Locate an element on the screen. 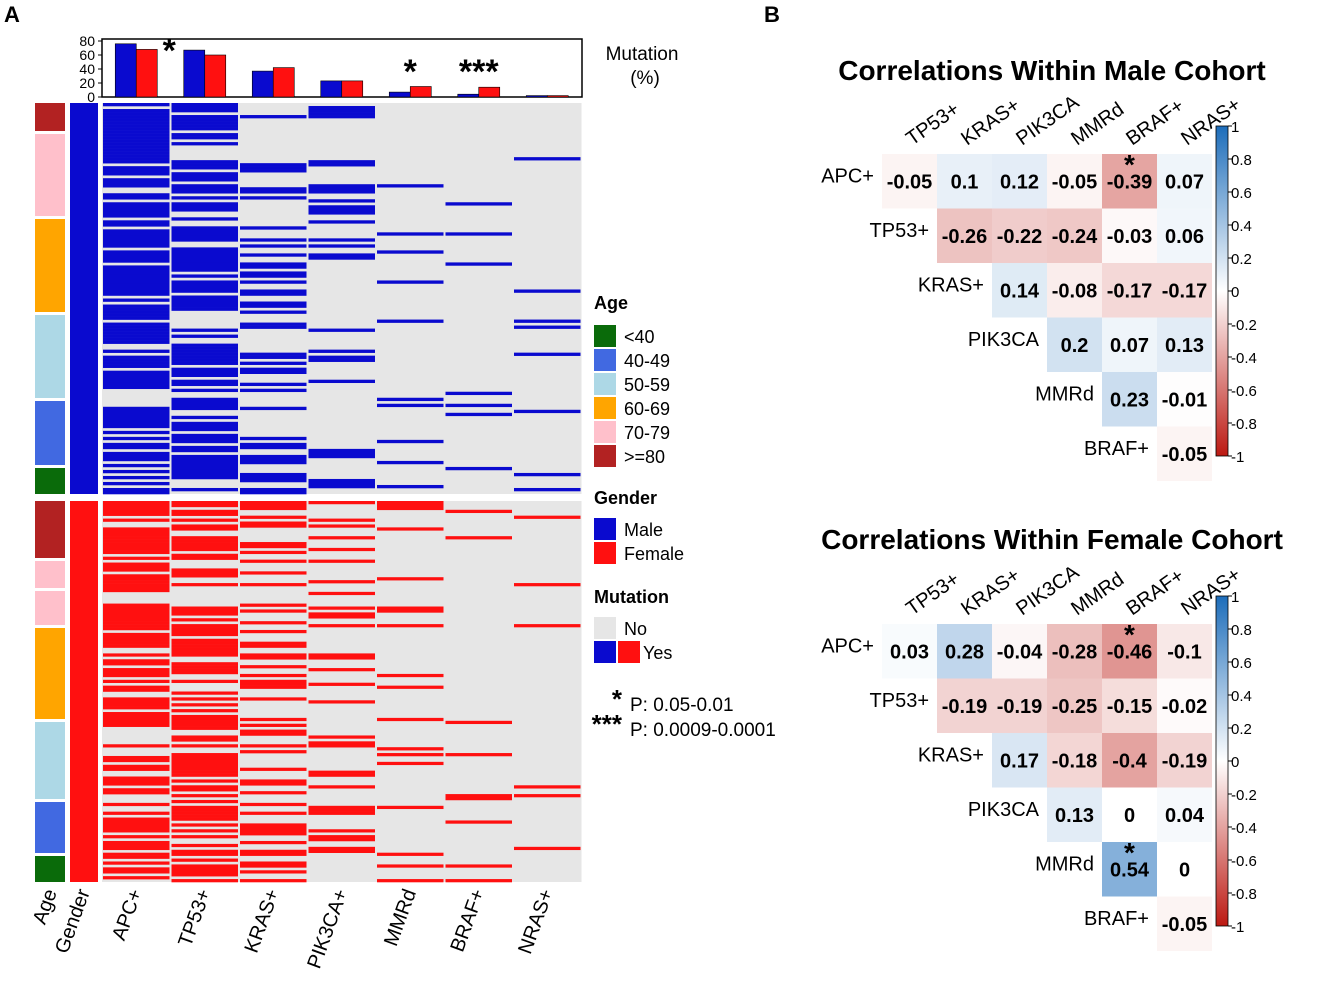 The height and width of the screenshot is (997, 1329). hm2-cb-label-6: -0.2 is located at coordinates (1244, 795).